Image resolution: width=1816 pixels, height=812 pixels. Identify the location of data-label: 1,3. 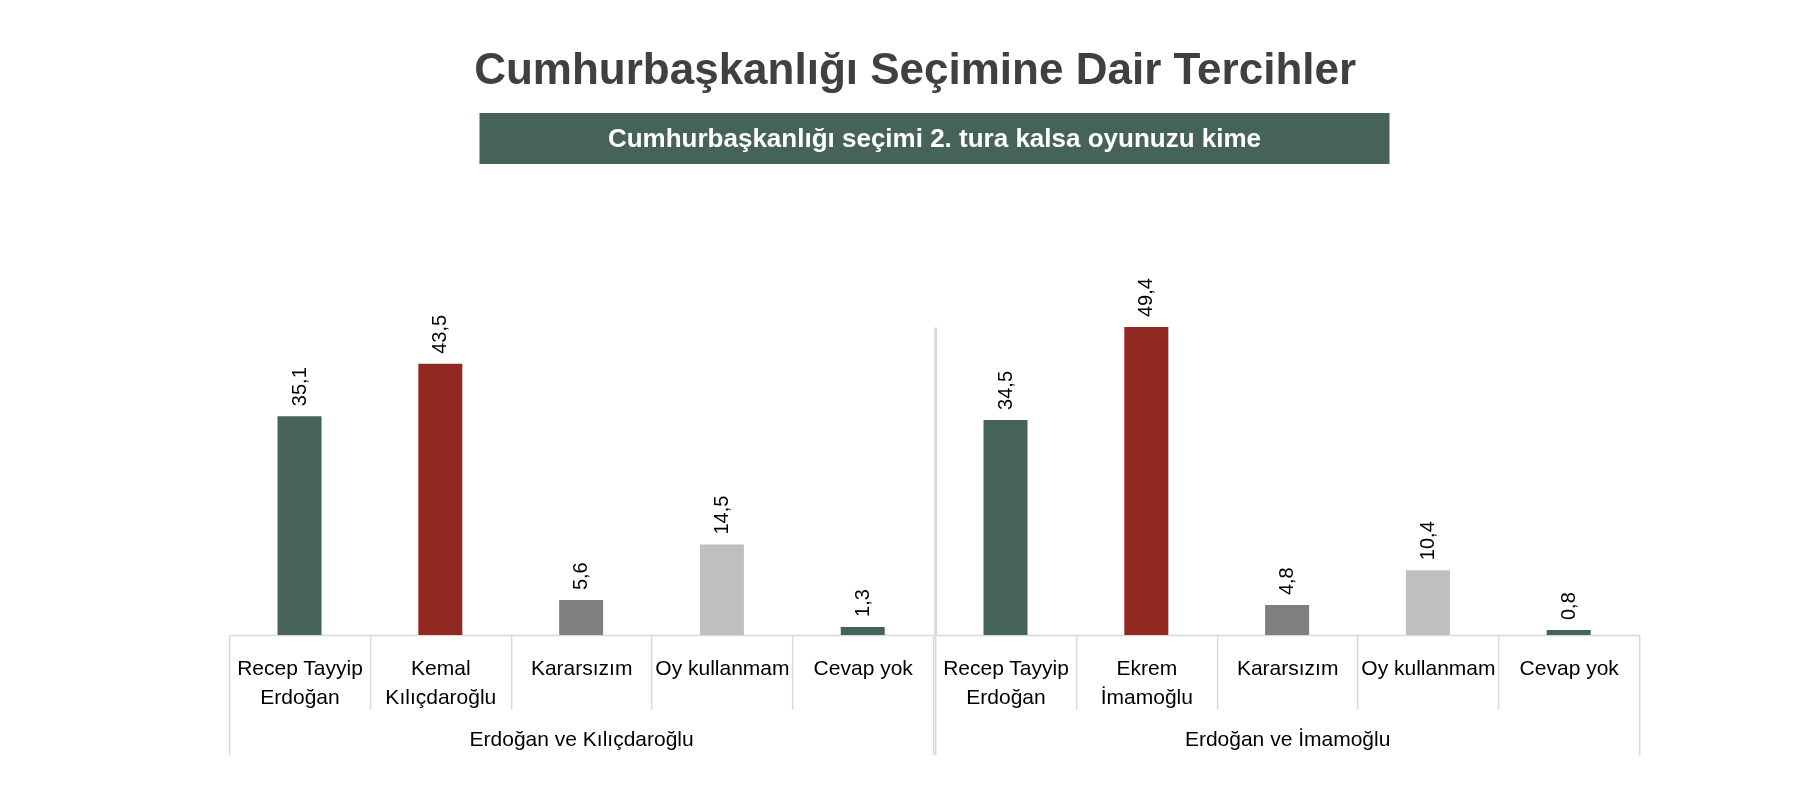
(861, 603).